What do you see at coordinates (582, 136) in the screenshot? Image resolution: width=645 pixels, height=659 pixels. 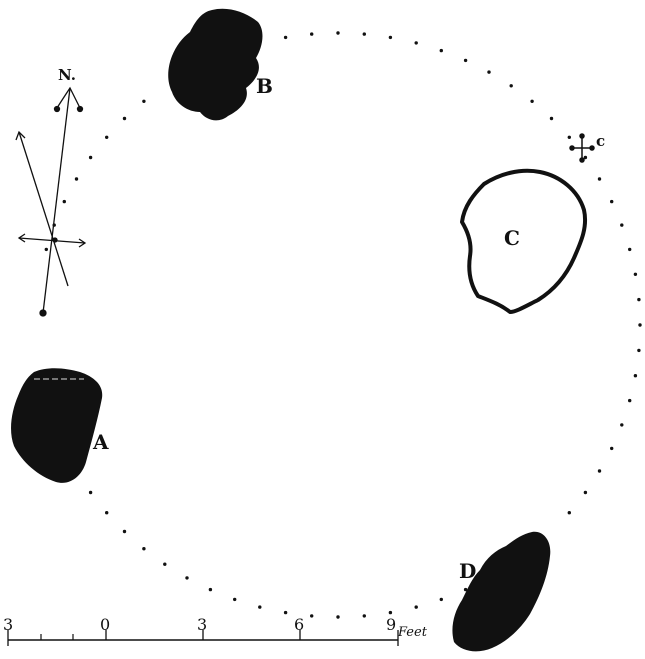 I see `cross-marker-dot-top` at bounding box center [582, 136].